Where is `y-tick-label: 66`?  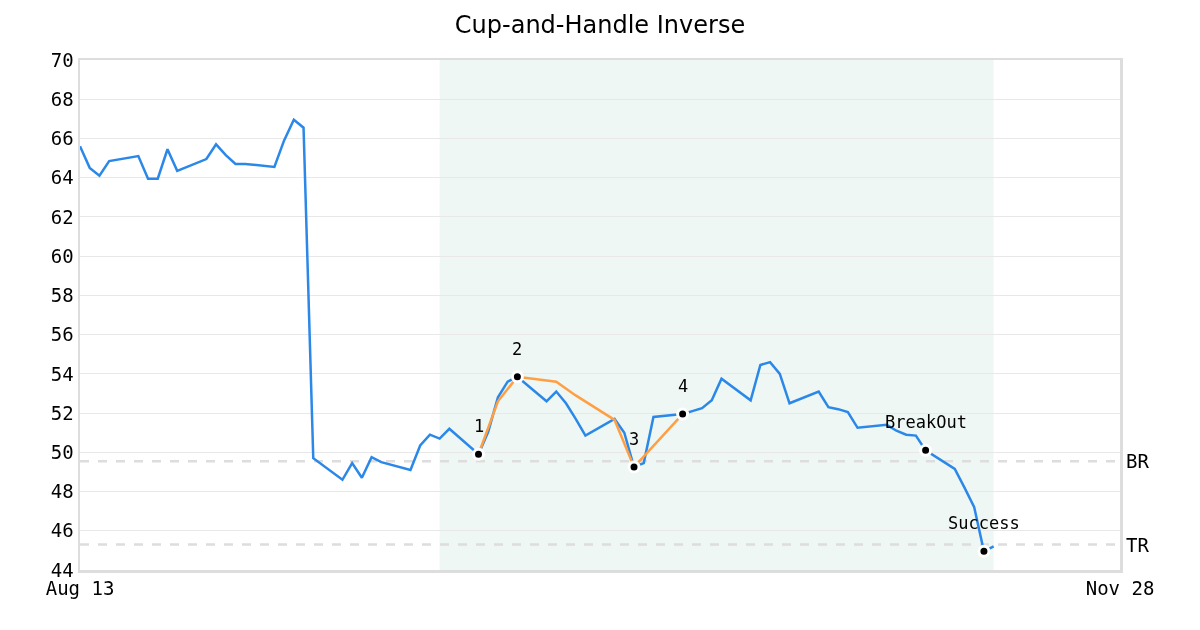
y-tick-label: 66 is located at coordinates (62, 138).